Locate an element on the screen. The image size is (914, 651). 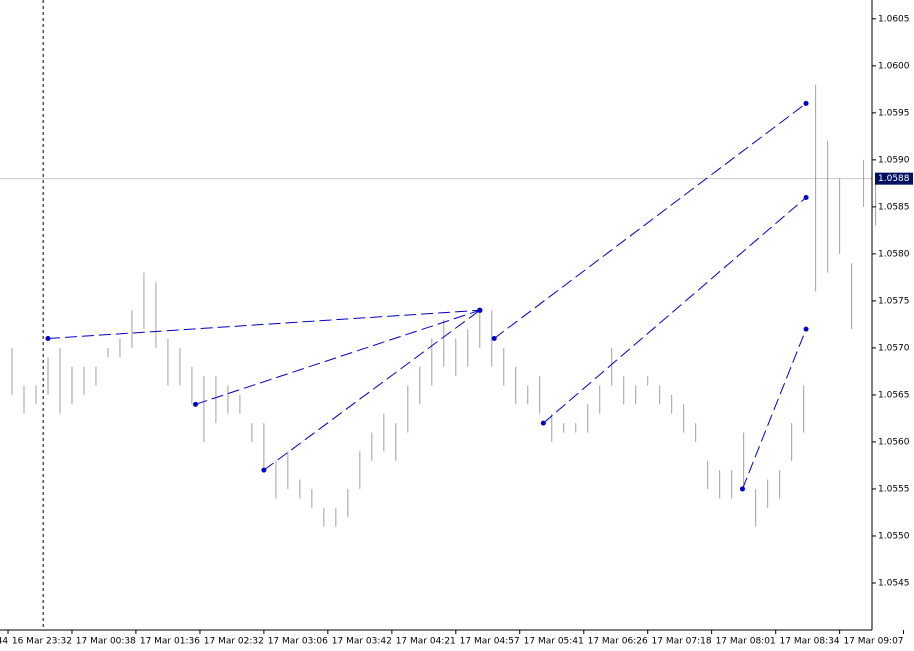
price-label-box is located at coordinates (894, 178).